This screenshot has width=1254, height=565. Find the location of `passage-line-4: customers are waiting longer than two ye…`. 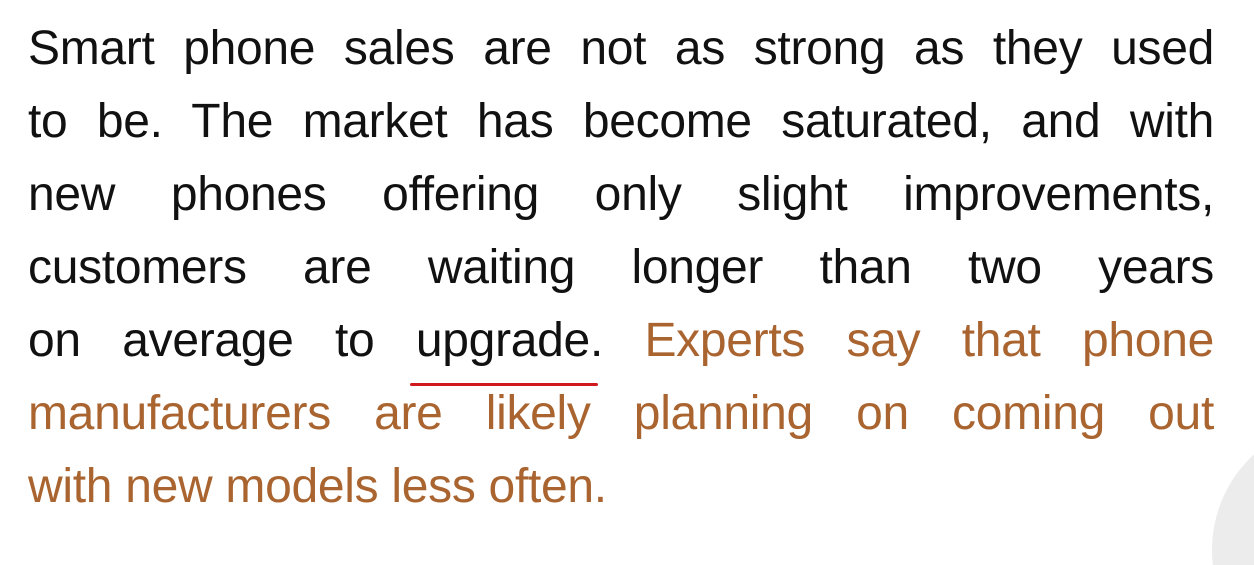

passage-line-4: customers are waiting longer than two ye… is located at coordinates (621, 267).